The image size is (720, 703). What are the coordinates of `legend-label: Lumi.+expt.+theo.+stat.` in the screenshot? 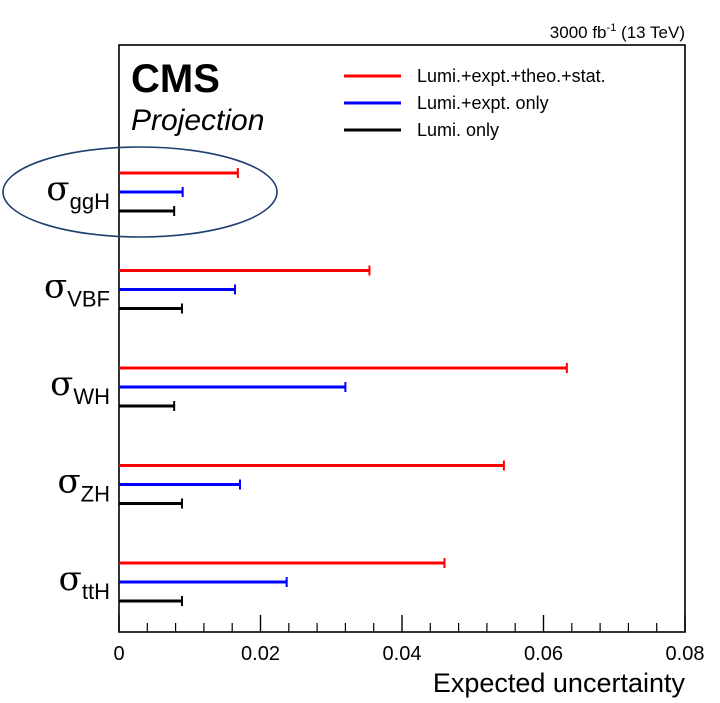 It's located at (511, 76).